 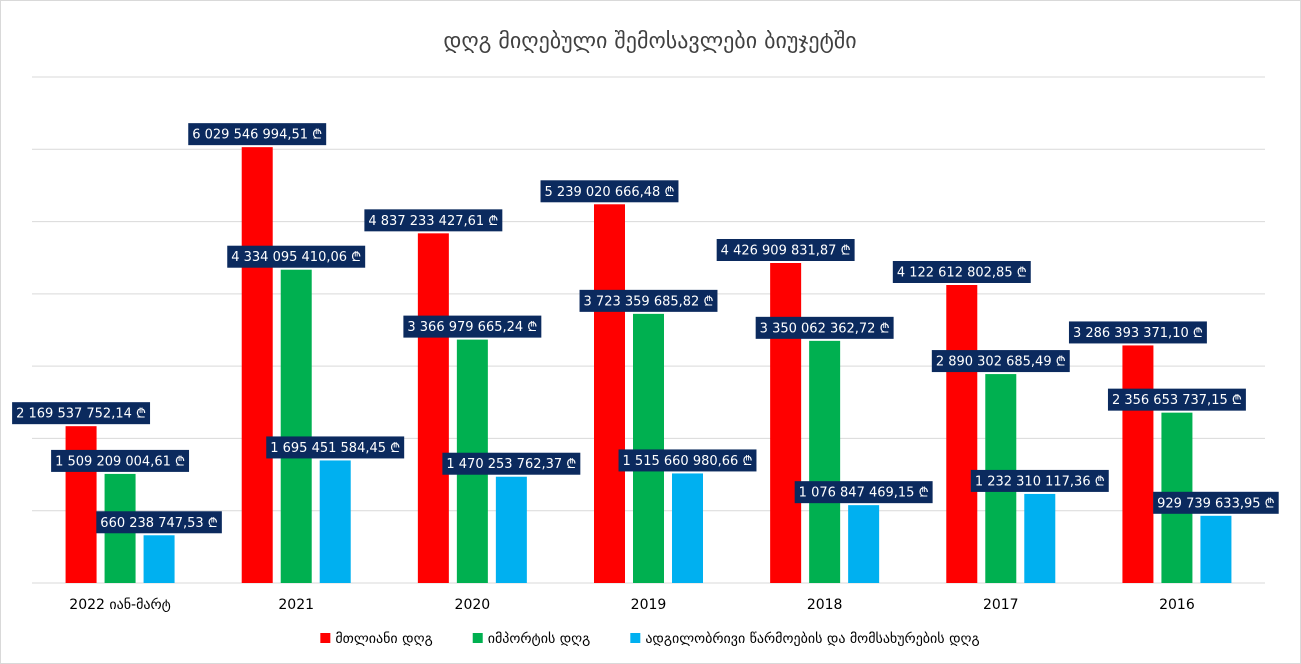 I want to click on x-tick-label: 2021, so click(x=296, y=605).